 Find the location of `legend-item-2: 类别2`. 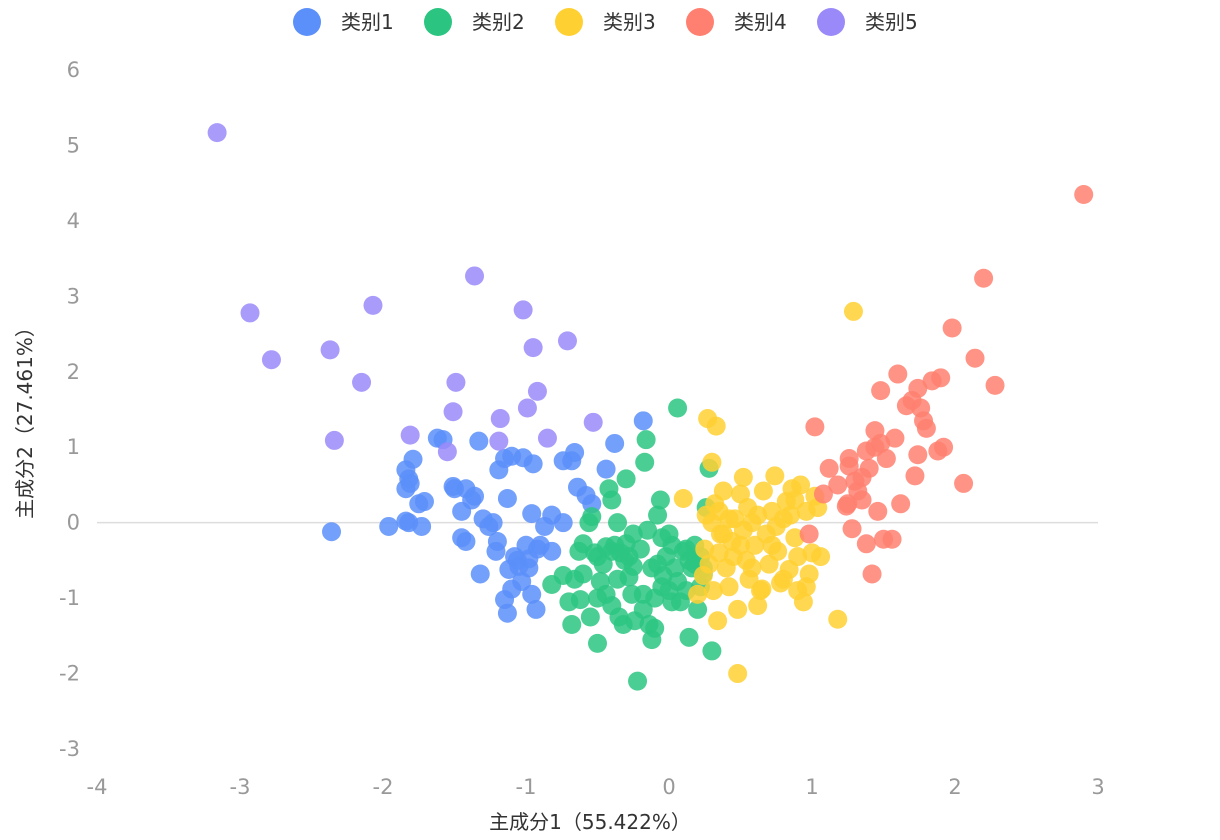

legend-item-2: 类别2 is located at coordinates (474, 22).